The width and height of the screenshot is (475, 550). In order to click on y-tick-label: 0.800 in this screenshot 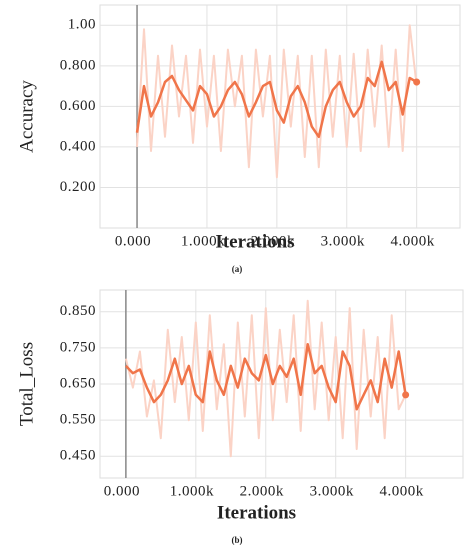, I will do `click(78, 65)`.